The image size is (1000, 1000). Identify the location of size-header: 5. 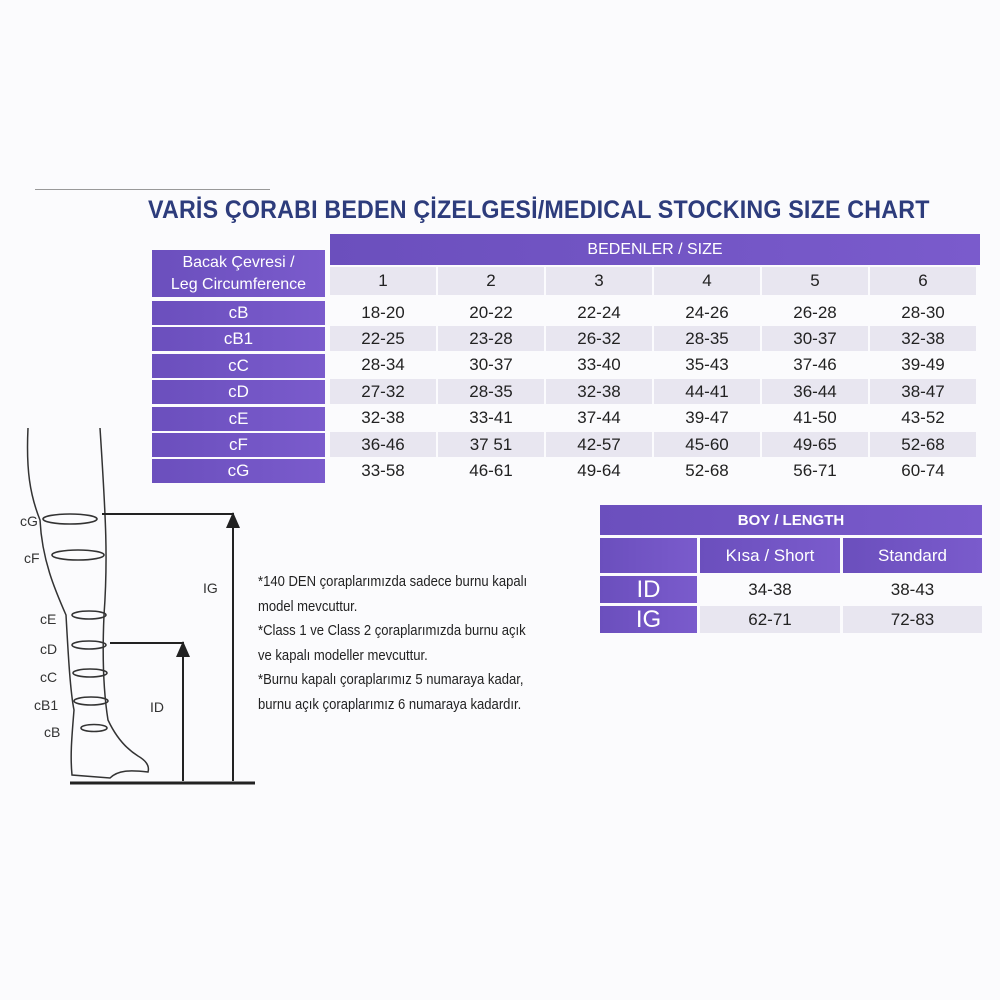
(815, 281).